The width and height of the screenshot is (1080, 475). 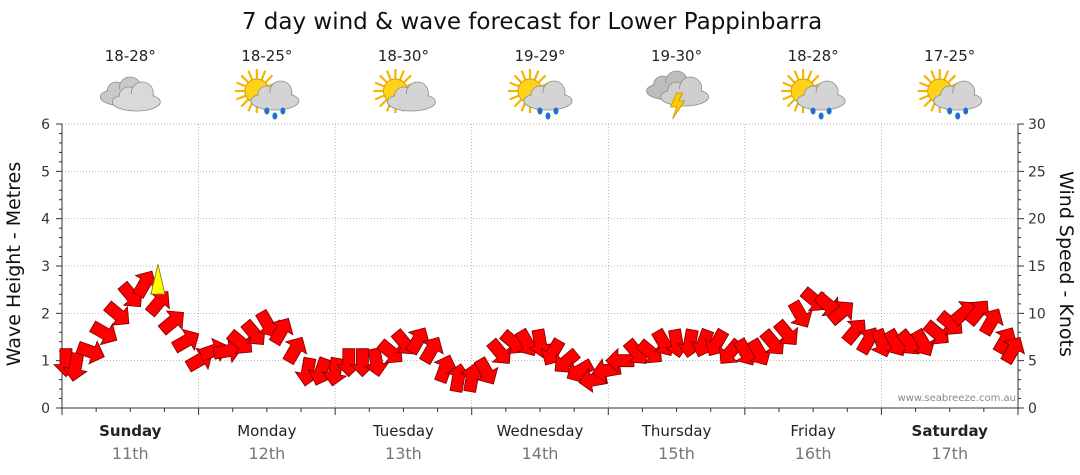 I want to click on partly-cloudy-icon, so click(x=404, y=91).